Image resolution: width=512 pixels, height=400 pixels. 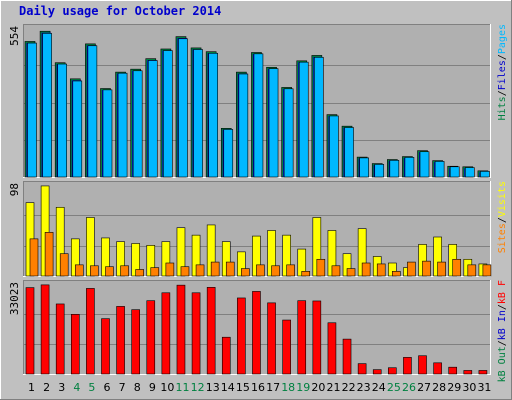 What do you see at coordinates (469, 387) in the screenshot?
I see `x-tick-label: 30` at bounding box center [469, 387].